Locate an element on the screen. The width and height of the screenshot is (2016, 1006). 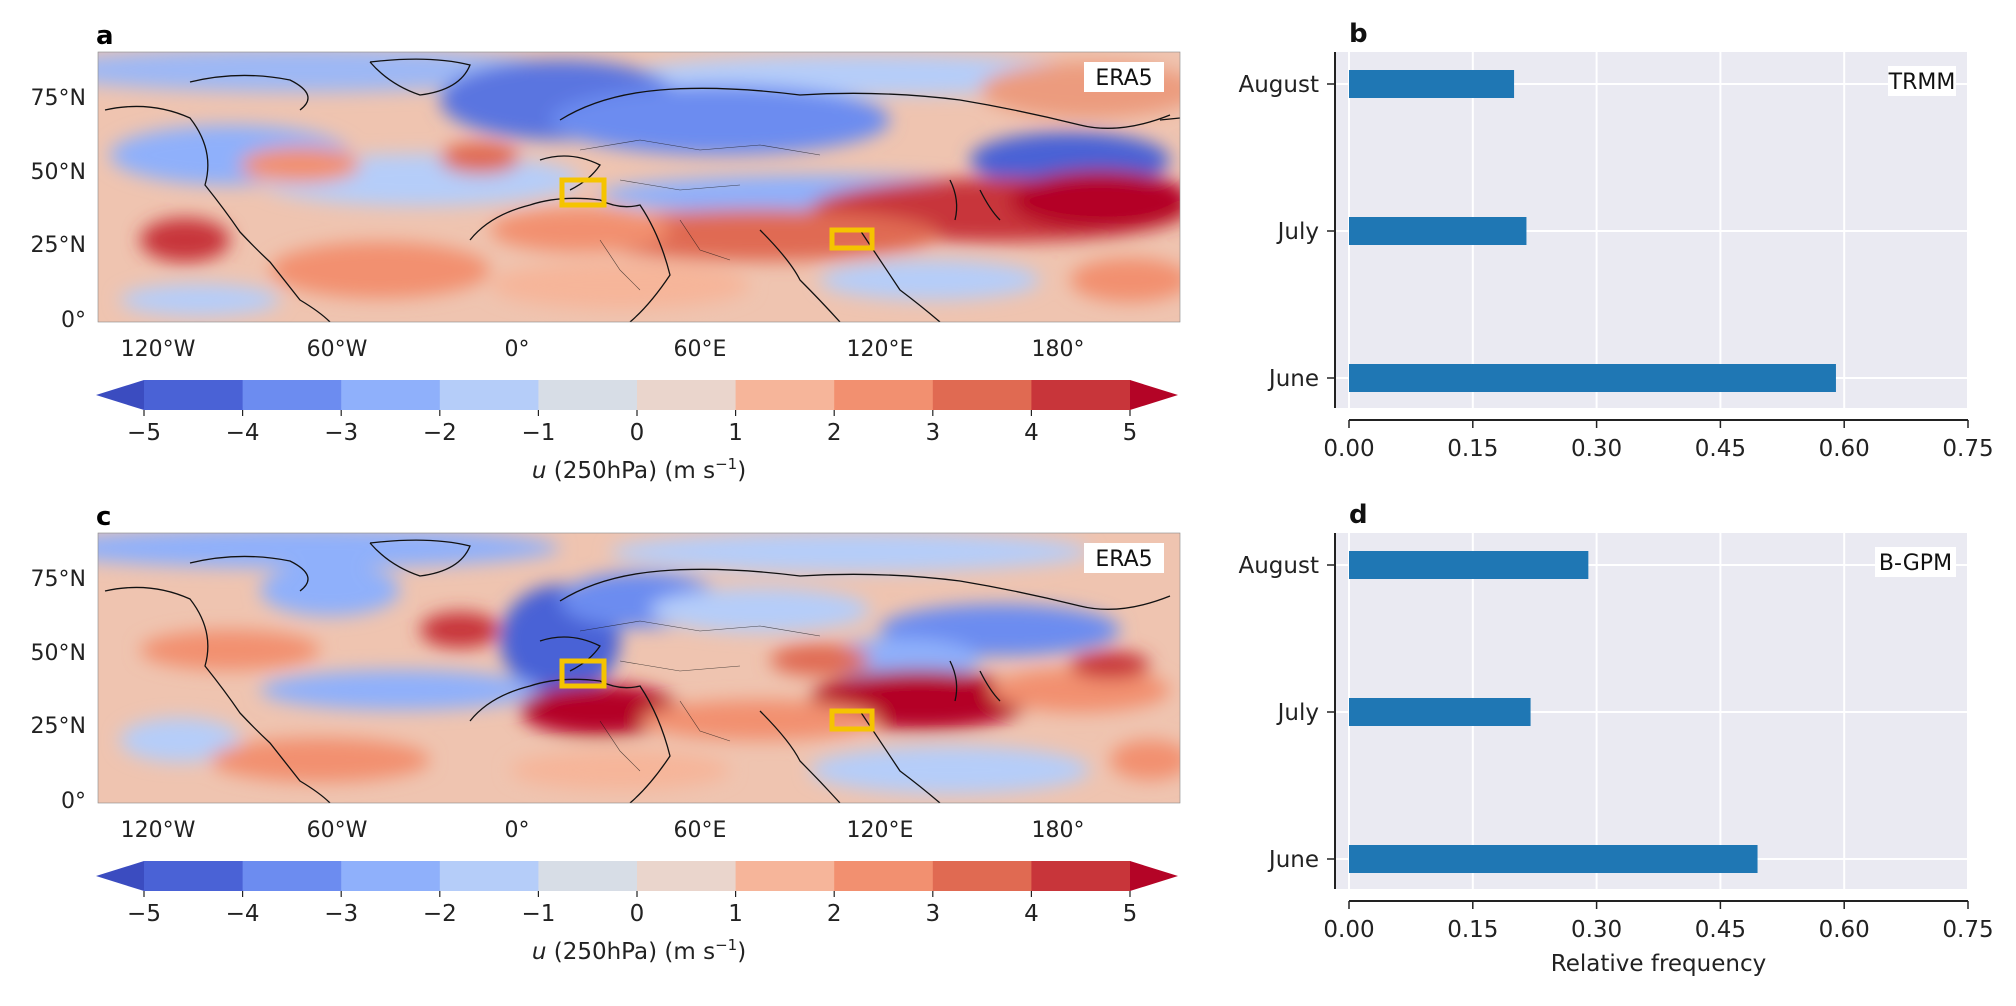
colorbar-tick-label: −2 is located at coordinates (440, 433).